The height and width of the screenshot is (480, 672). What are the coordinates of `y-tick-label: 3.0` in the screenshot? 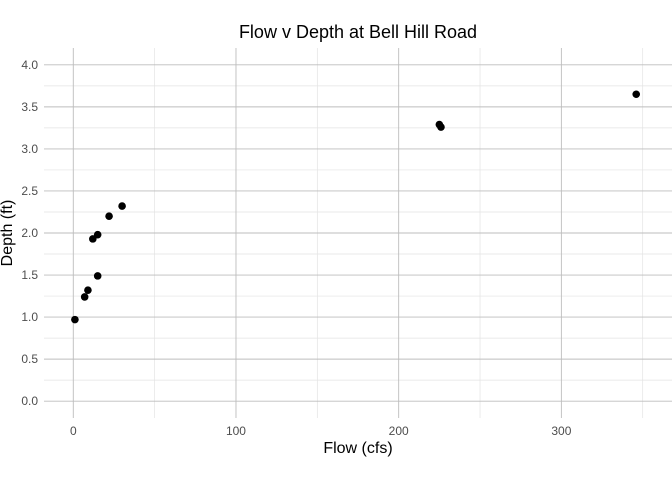 It's located at (29, 149).